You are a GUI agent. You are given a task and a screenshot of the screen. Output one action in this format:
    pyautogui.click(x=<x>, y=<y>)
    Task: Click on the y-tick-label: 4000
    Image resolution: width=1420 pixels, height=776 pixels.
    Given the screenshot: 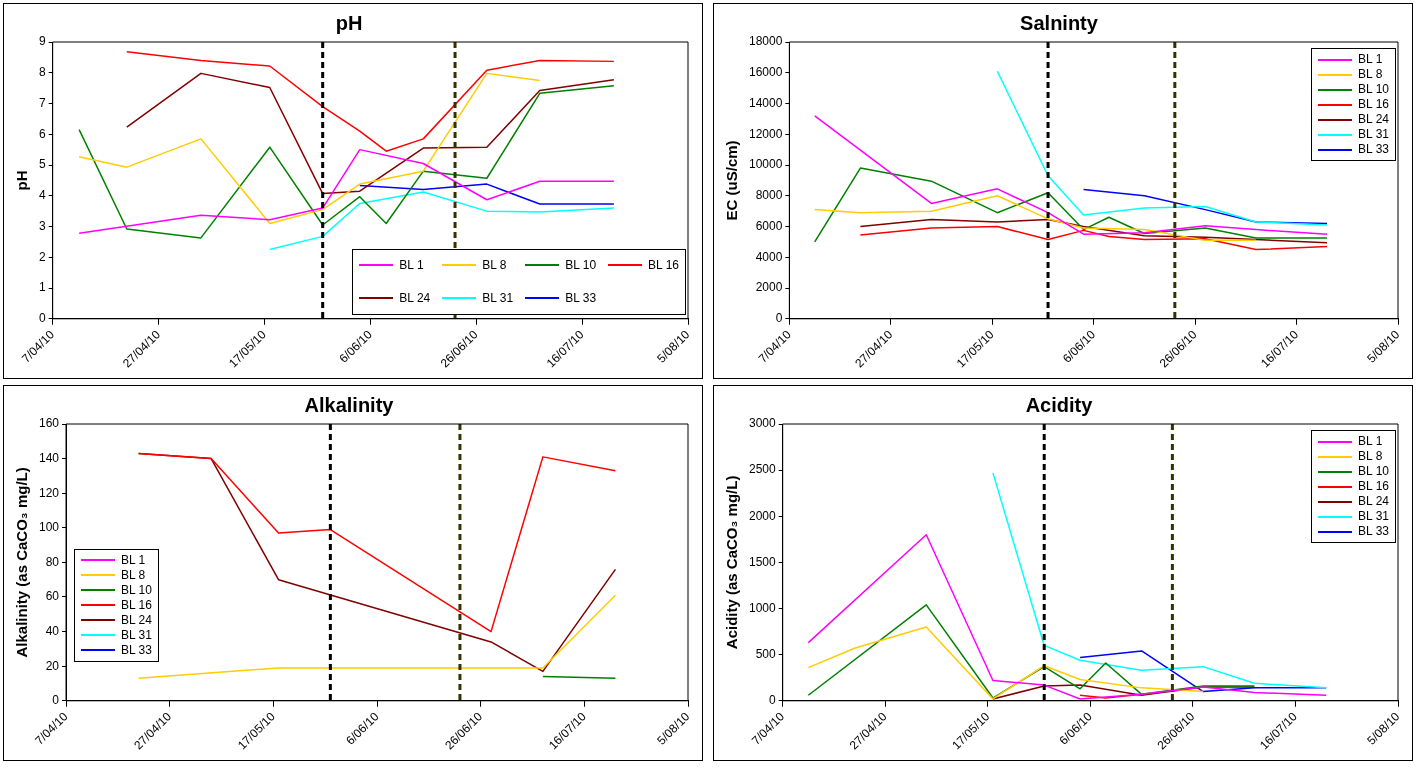 What is the action you would take?
    pyautogui.click(x=769, y=256)
    